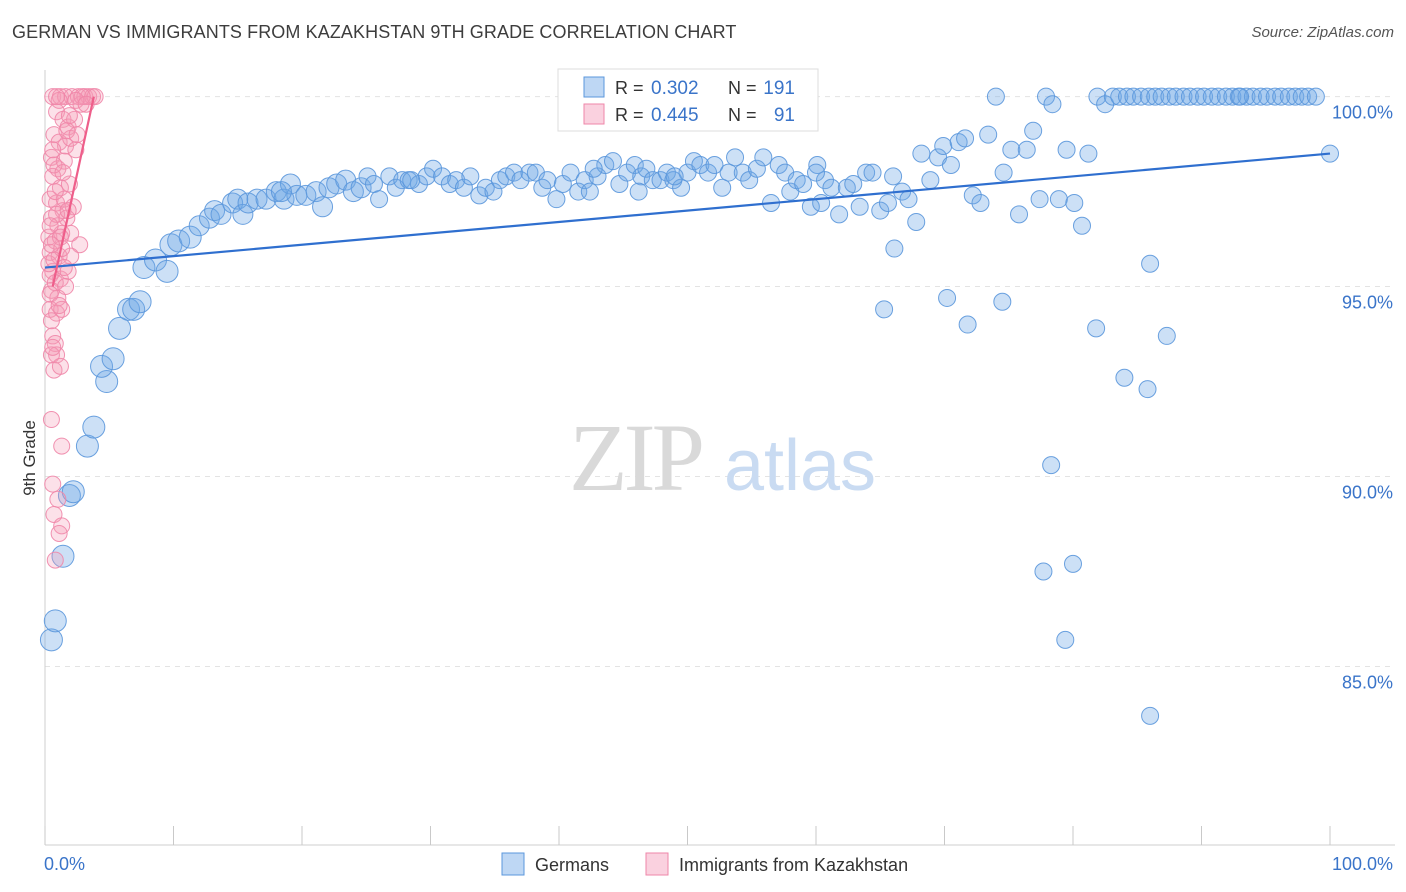 The height and width of the screenshot is (892, 1406). I want to click on n-label: N =, so click(742, 115).